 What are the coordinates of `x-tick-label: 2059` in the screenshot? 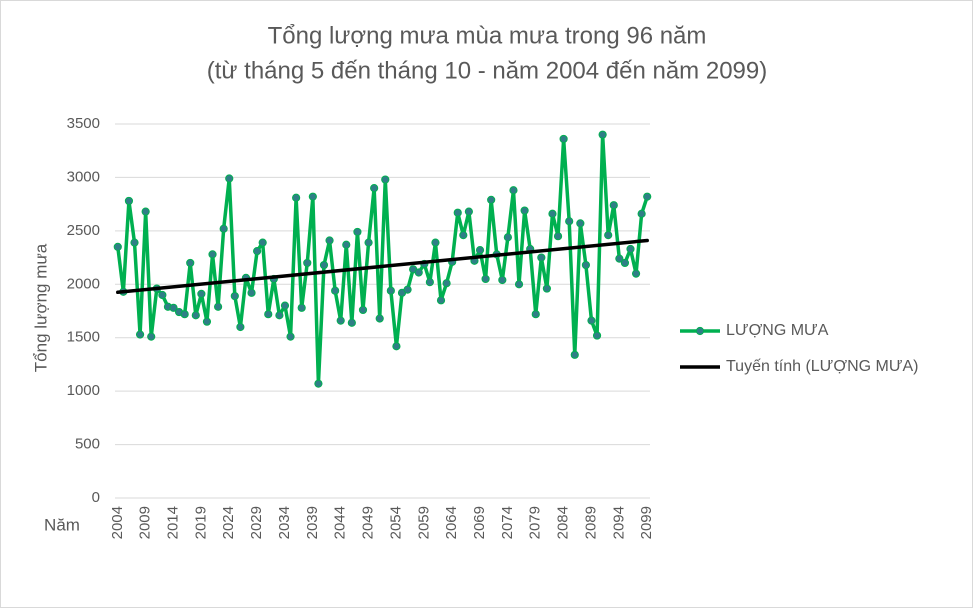 It's located at (423, 522).